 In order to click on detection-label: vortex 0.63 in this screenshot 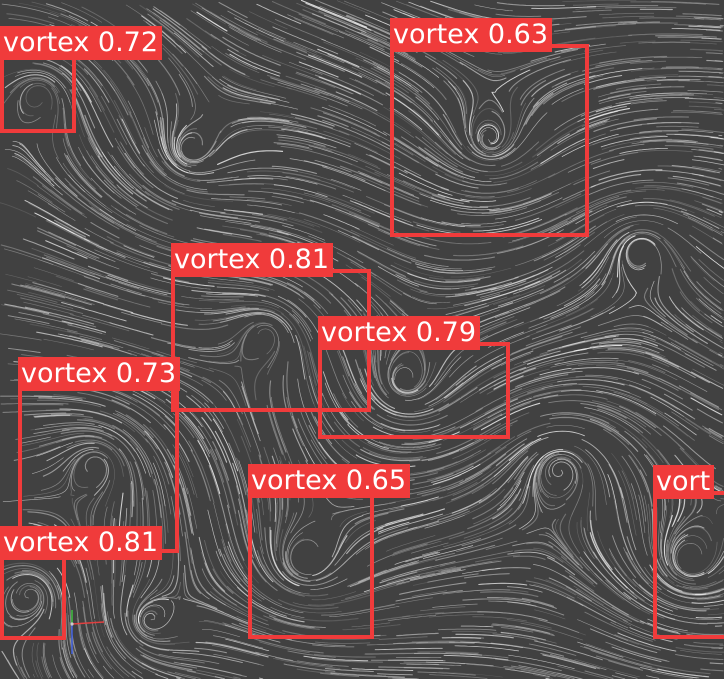, I will do `click(471, 35)`.